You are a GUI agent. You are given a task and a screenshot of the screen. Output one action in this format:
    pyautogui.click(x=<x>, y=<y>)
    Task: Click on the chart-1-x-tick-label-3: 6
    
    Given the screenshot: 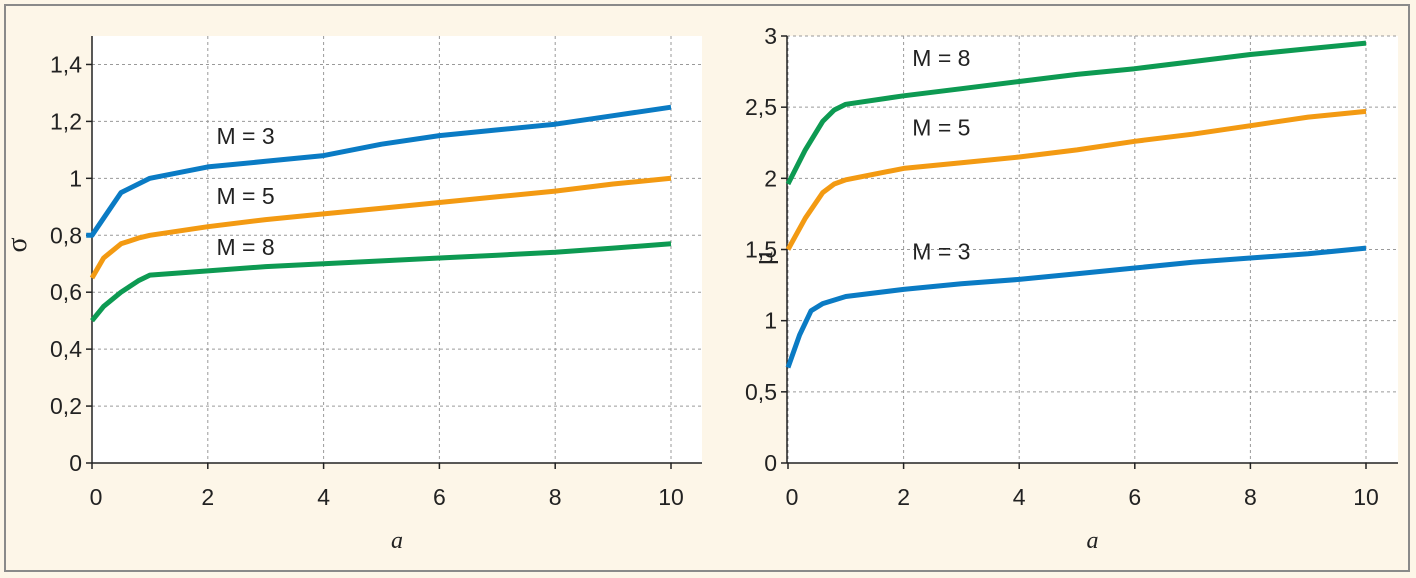 What is the action you would take?
    pyautogui.click(x=439, y=497)
    